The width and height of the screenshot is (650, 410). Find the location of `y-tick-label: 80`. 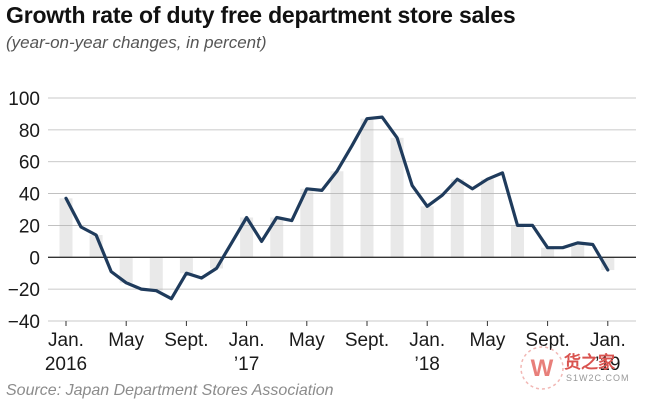

y-tick-label: 80 is located at coordinates (29, 131).